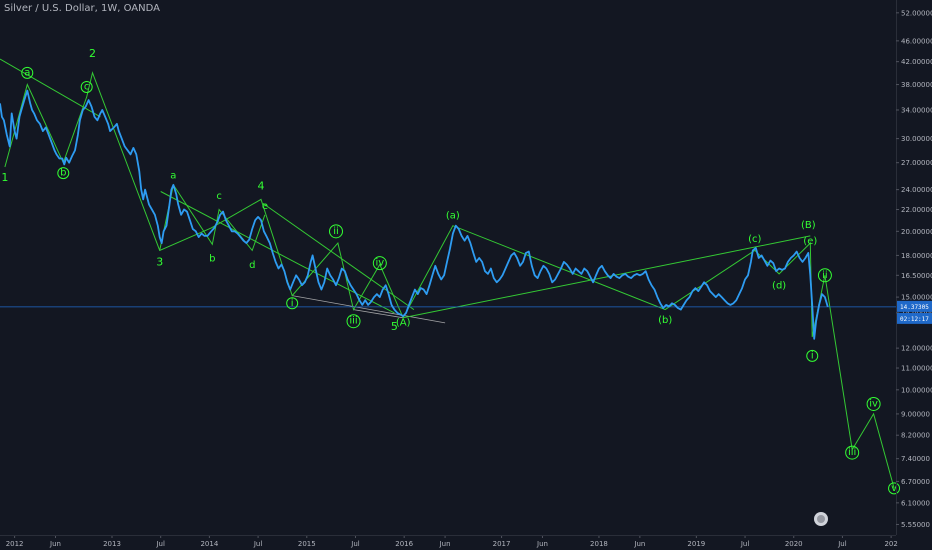  Describe the element at coordinates (599, 544) in the screenshot. I see `x-tick-label: 2018` at that location.